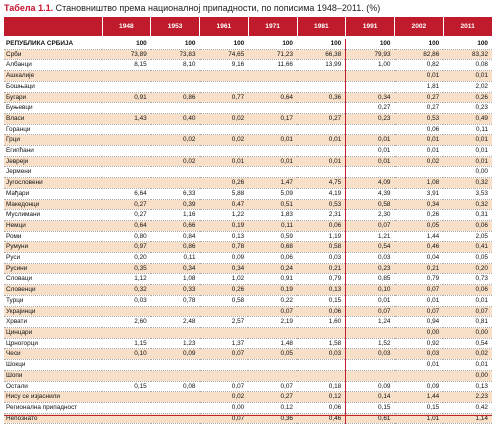 Image resolution: width=496 pixels, height=424 pixels. I want to click on row-label: Нису се изјаснили, so click(53, 397).